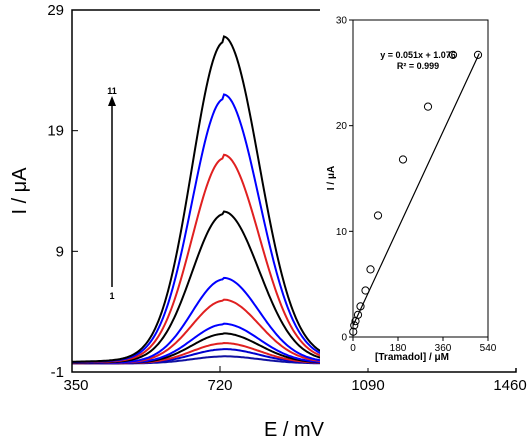  Describe the element at coordinates (57, 372) in the screenshot. I see `main-y-tick-label: -1` at that location.